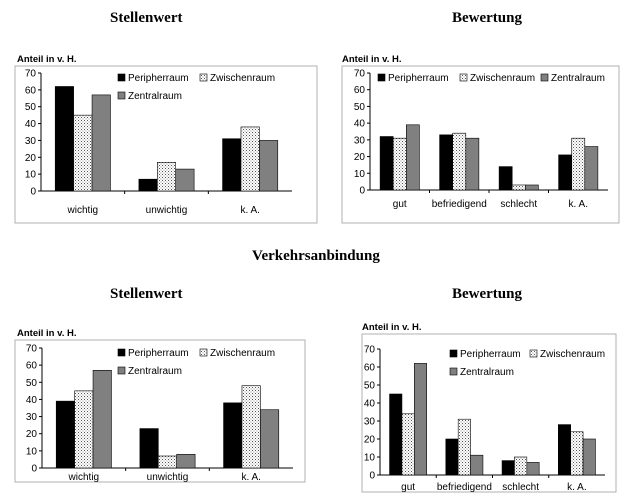 The image size is (630, 504). What do you see at coordinates (149, 448) in the screenshot?
I see `chart-3-bar-unwichtig-peripherraum` at bounding box center [149, 448].